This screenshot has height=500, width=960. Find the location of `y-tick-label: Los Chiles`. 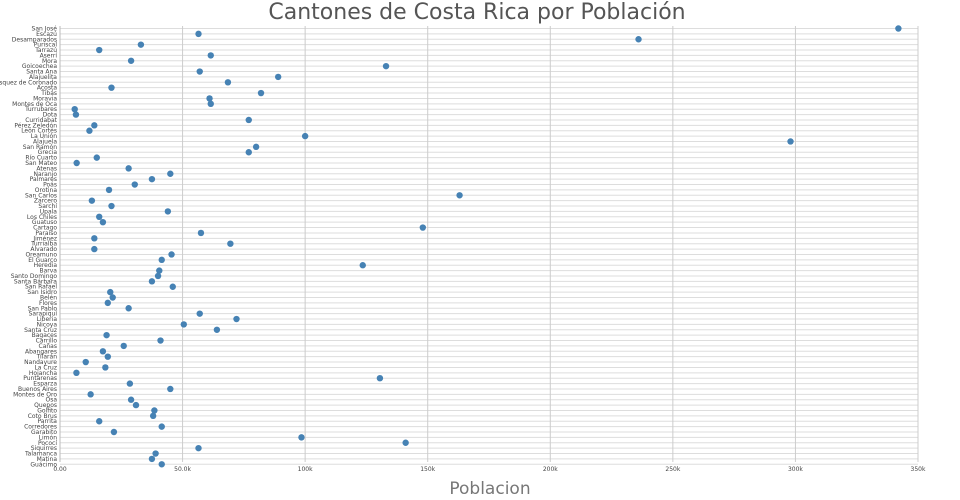

y-tick-label: Los Chiles is located at coordinates (42, 217).